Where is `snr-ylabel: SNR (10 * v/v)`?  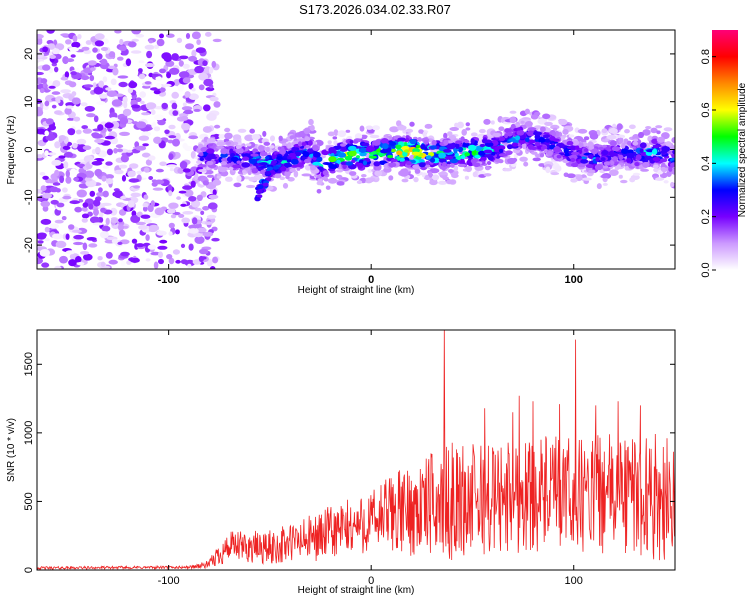 snr-ylabel: SNR (10 * v/v) is located at coordinates (11, 450).